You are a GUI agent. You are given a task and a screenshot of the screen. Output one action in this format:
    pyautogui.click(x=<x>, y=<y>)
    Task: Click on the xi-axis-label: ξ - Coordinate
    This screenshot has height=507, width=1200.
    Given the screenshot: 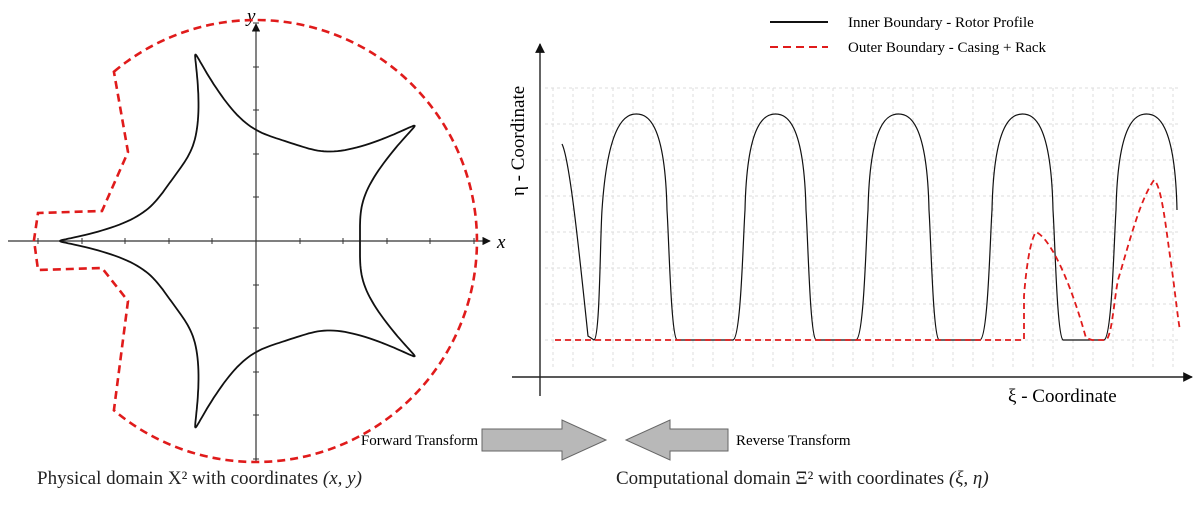 What is the action you would take?
    pyautogui.click(x=1062, y=396)
    